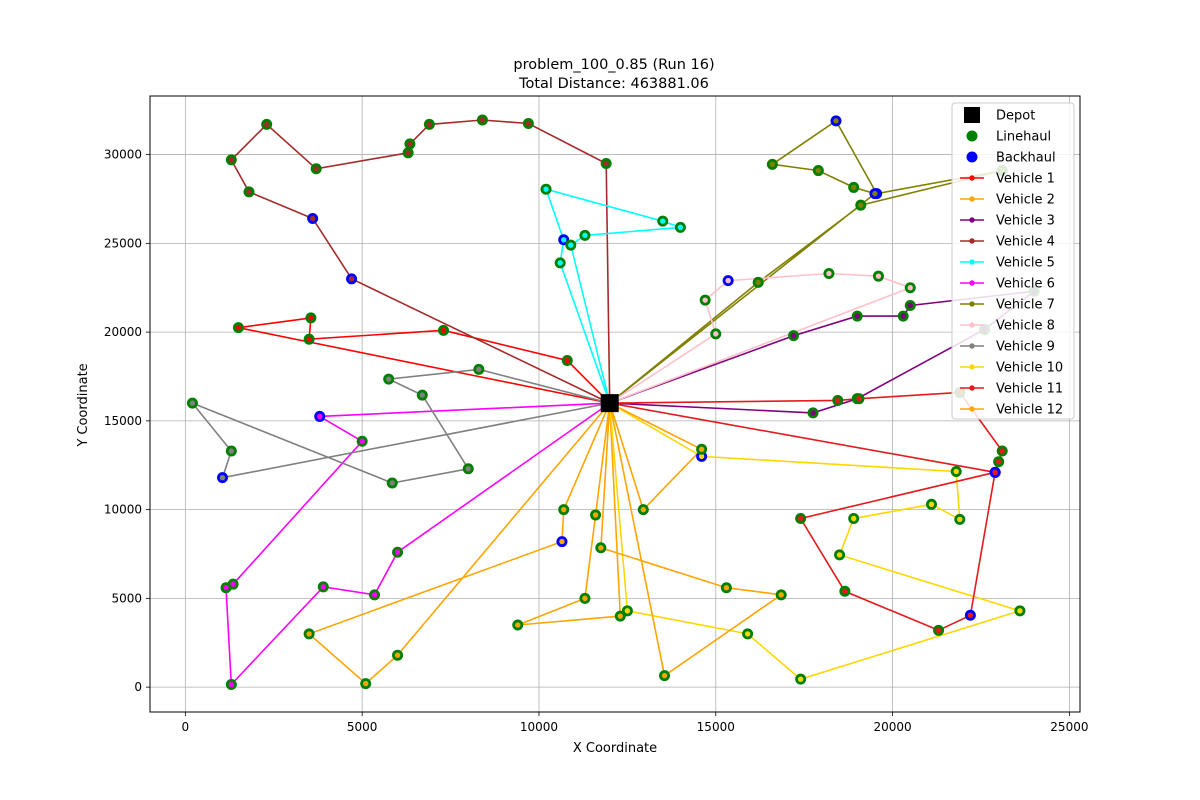 This screenshot has height=800, width=1200. I want to click on depot-marker-group, so click(609, 403).